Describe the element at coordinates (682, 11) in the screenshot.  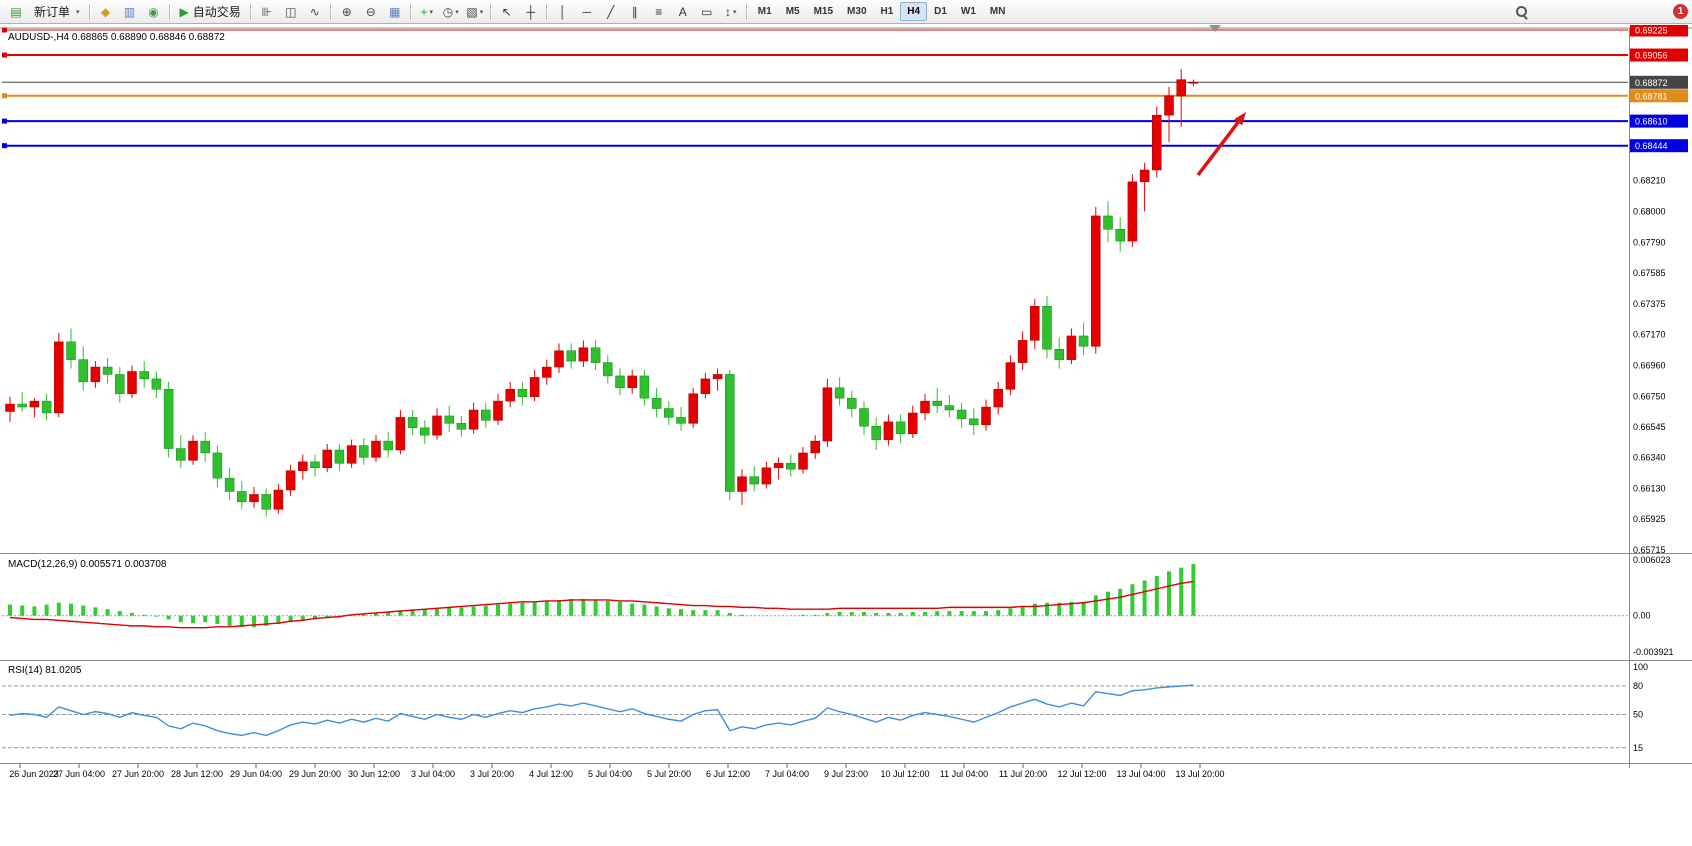
I see `text-icon: A` at that location.